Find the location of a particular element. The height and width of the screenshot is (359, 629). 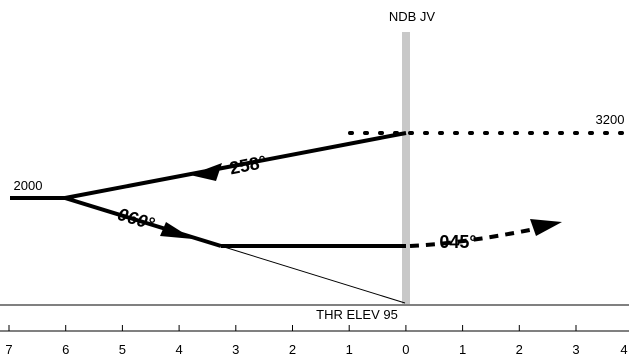

inbound-arrowhead is located at coordinates (176, 230).